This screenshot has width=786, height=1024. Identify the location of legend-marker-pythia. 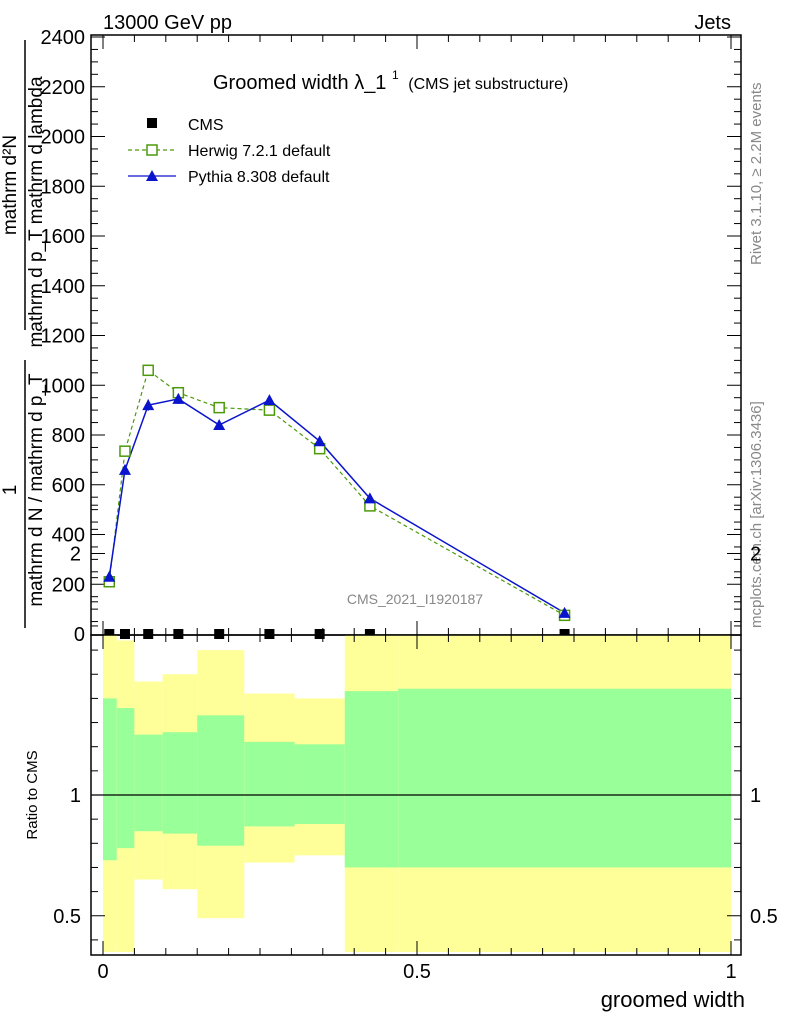
(152, 175).